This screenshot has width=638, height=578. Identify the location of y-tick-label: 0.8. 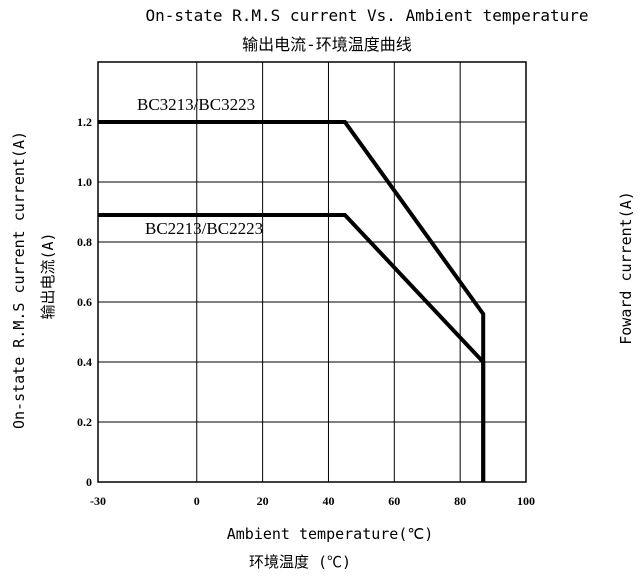
(84, 242).